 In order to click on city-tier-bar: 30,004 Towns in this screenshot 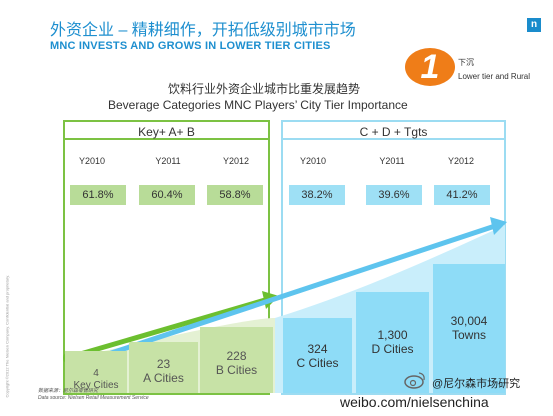, I will do `click(469, 328)`.